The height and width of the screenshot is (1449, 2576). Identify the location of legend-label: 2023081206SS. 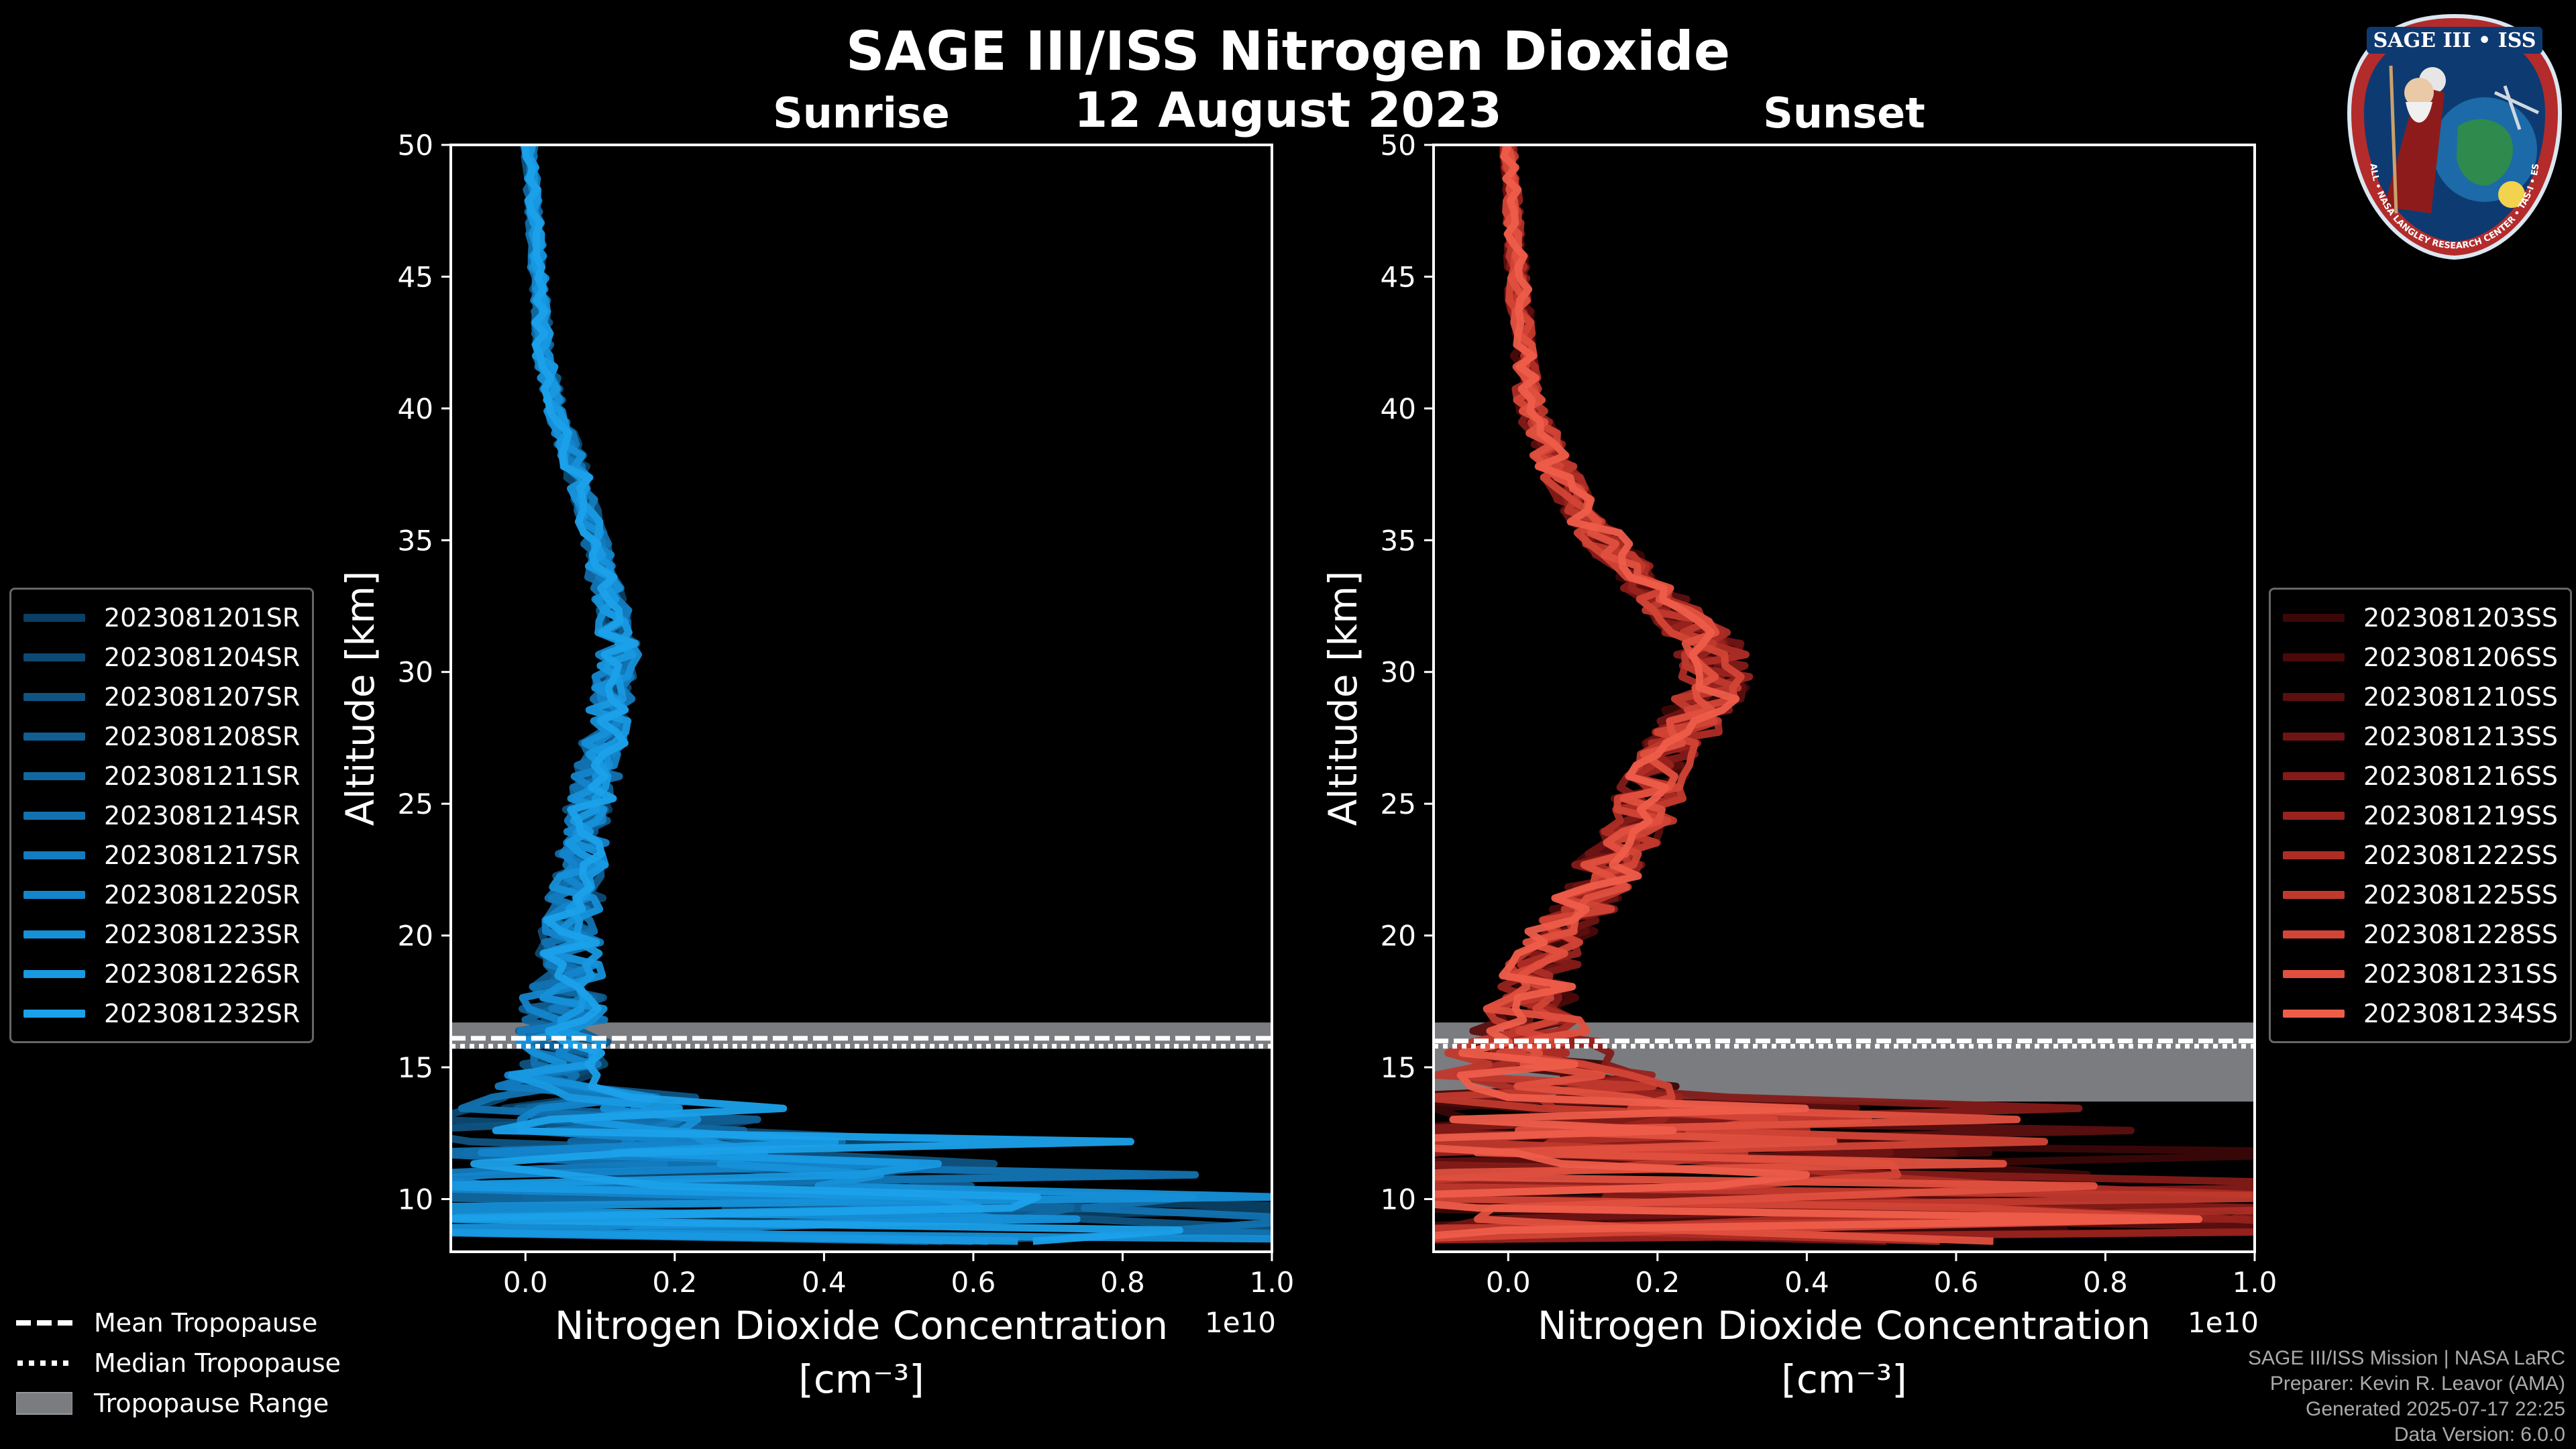
(2461, 657).